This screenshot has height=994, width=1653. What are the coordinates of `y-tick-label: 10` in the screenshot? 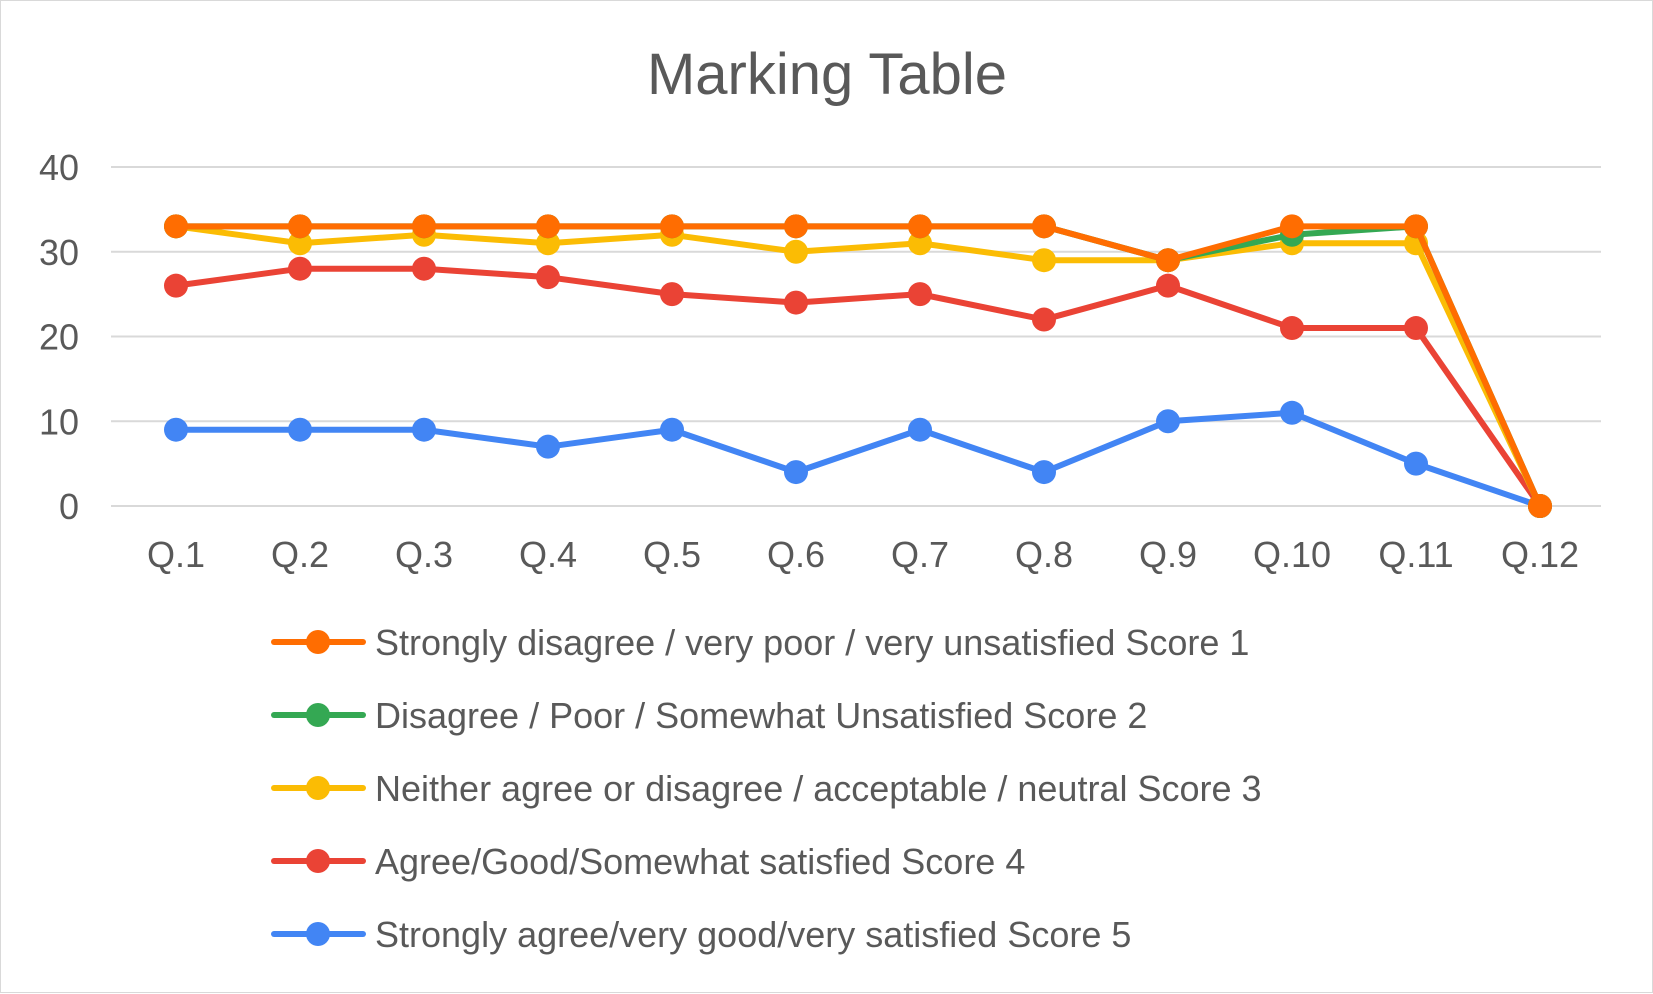 It's located at (59, 421).